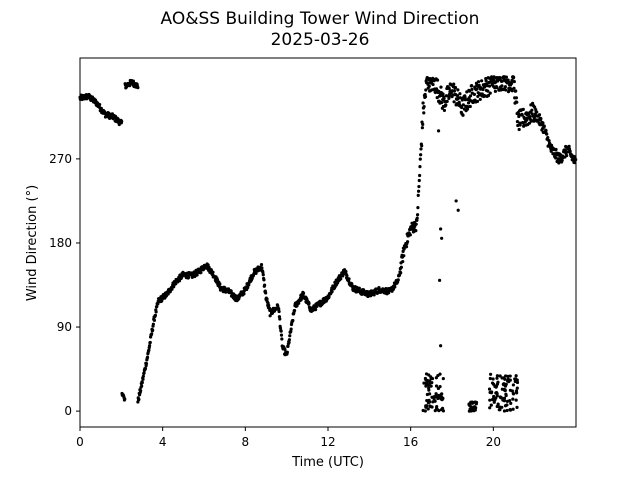 This screenshot has height=480, width=640. I want to click on x-tick-label: 20, so click(493, 442).